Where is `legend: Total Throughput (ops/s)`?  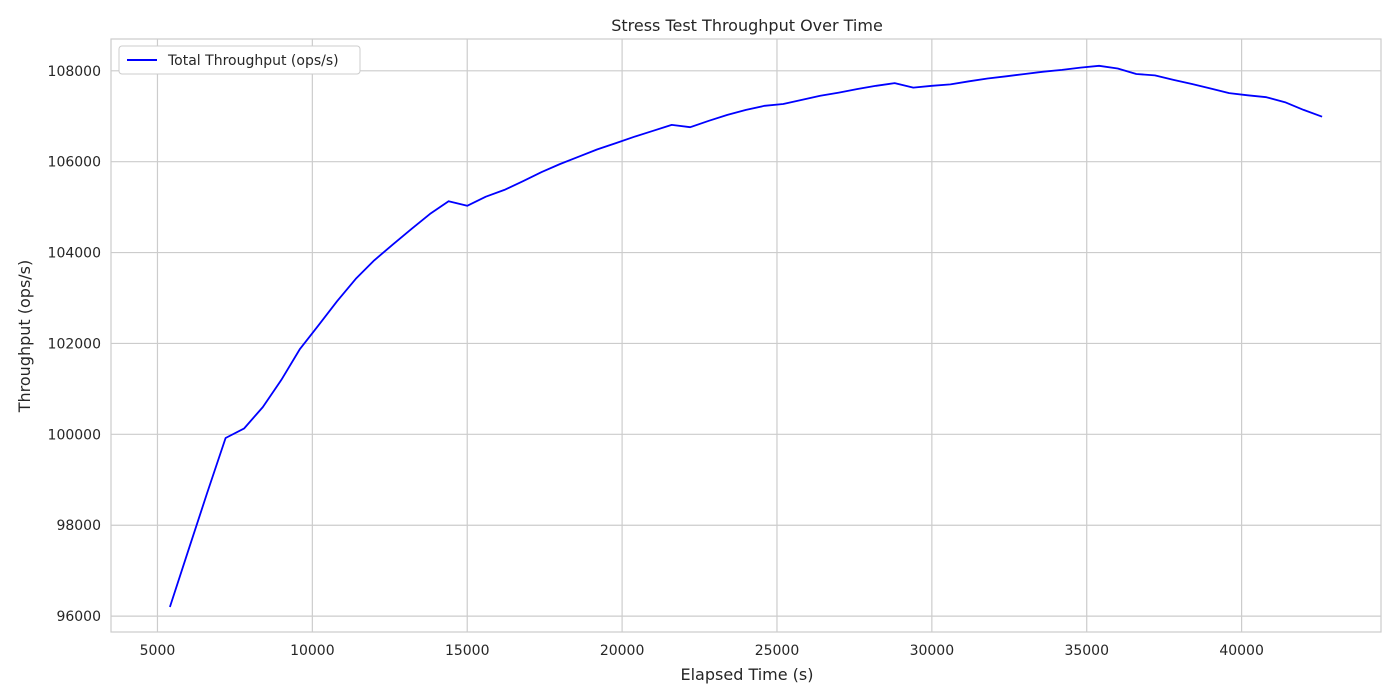 legend: Total Throughput (ops/s) is located at coordinates (239, 60).